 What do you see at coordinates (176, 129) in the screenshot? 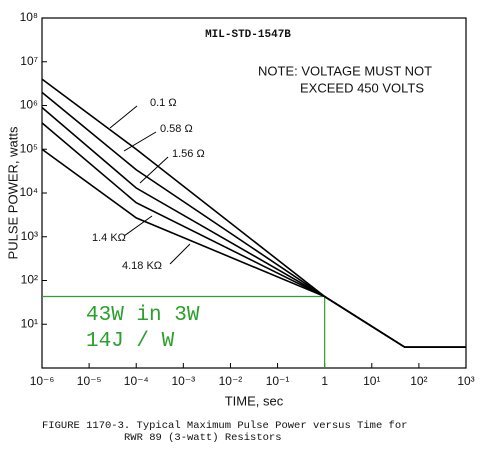
I see `series-label: 0.58 Ω` at bounding box center [176, 129].